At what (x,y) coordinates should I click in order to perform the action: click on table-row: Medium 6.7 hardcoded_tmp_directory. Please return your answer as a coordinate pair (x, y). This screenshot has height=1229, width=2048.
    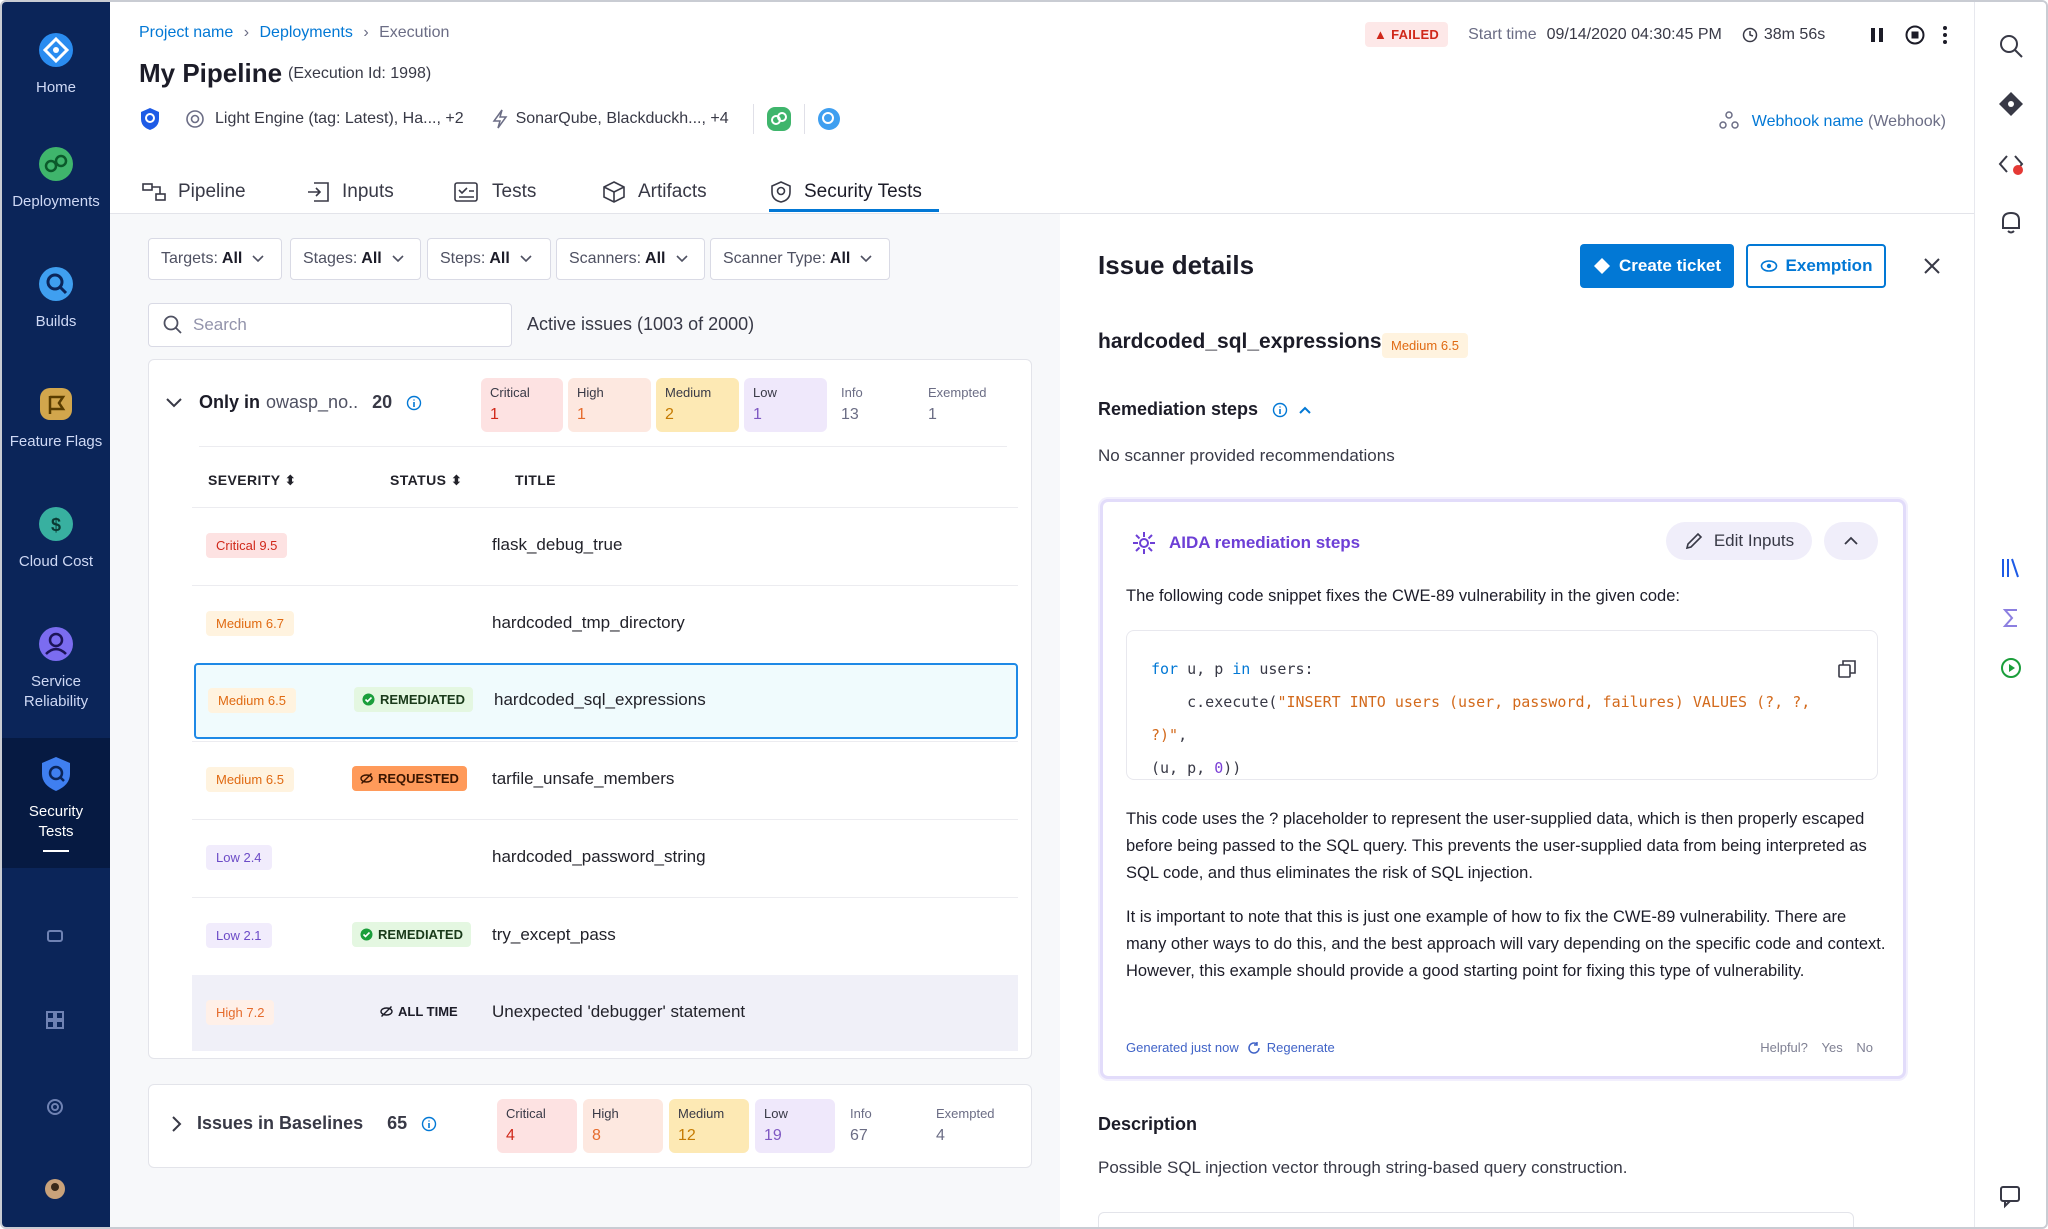
    Looking at the image, I should click on (605, 623).